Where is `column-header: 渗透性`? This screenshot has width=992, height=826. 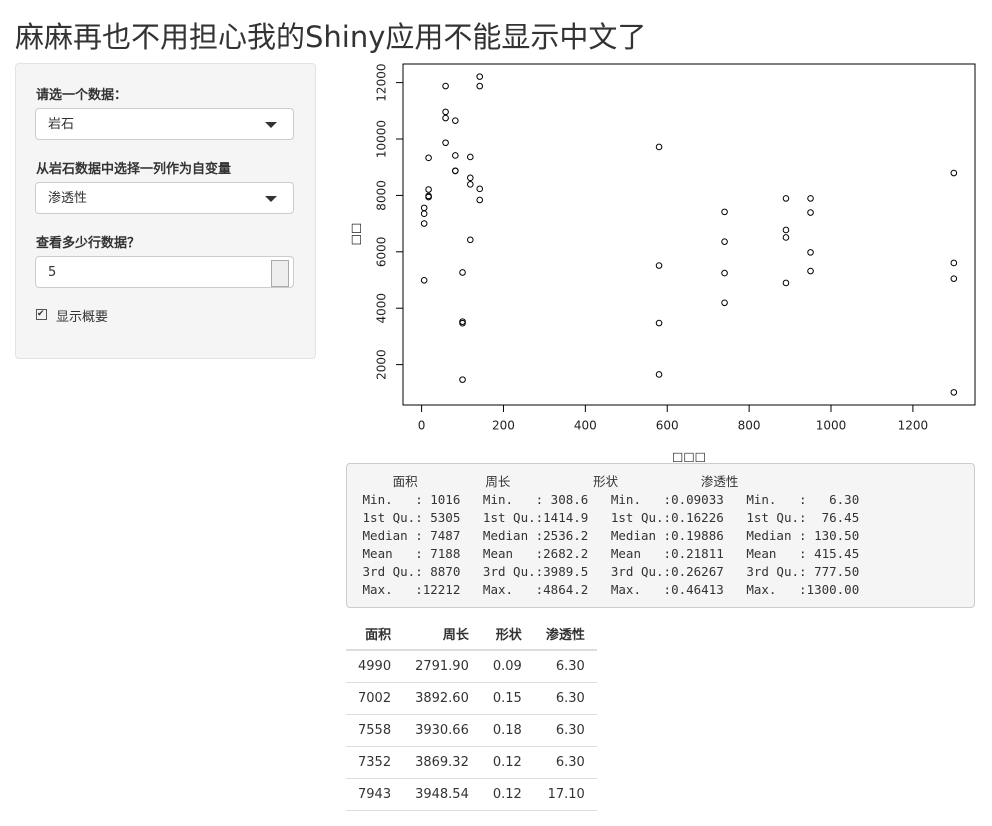 column-header: 渗透性 is located at coordinates (565, 634).